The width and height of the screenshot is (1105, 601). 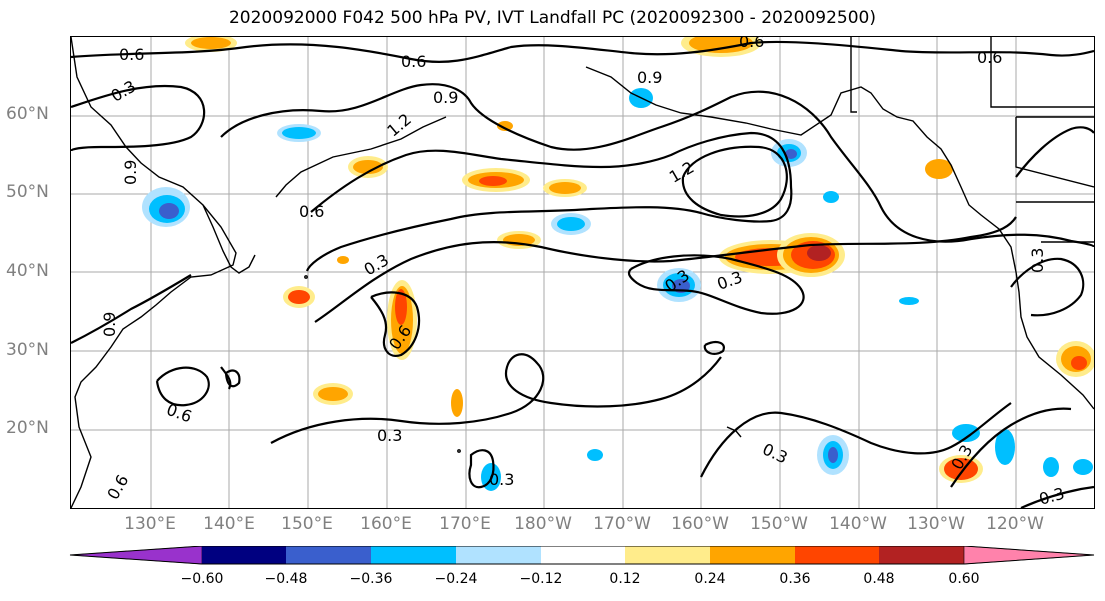 What do you see at coordinates (858, 524) in the screenshot?
I see `lon-label: 140°W` at bounding box center [858, 524].